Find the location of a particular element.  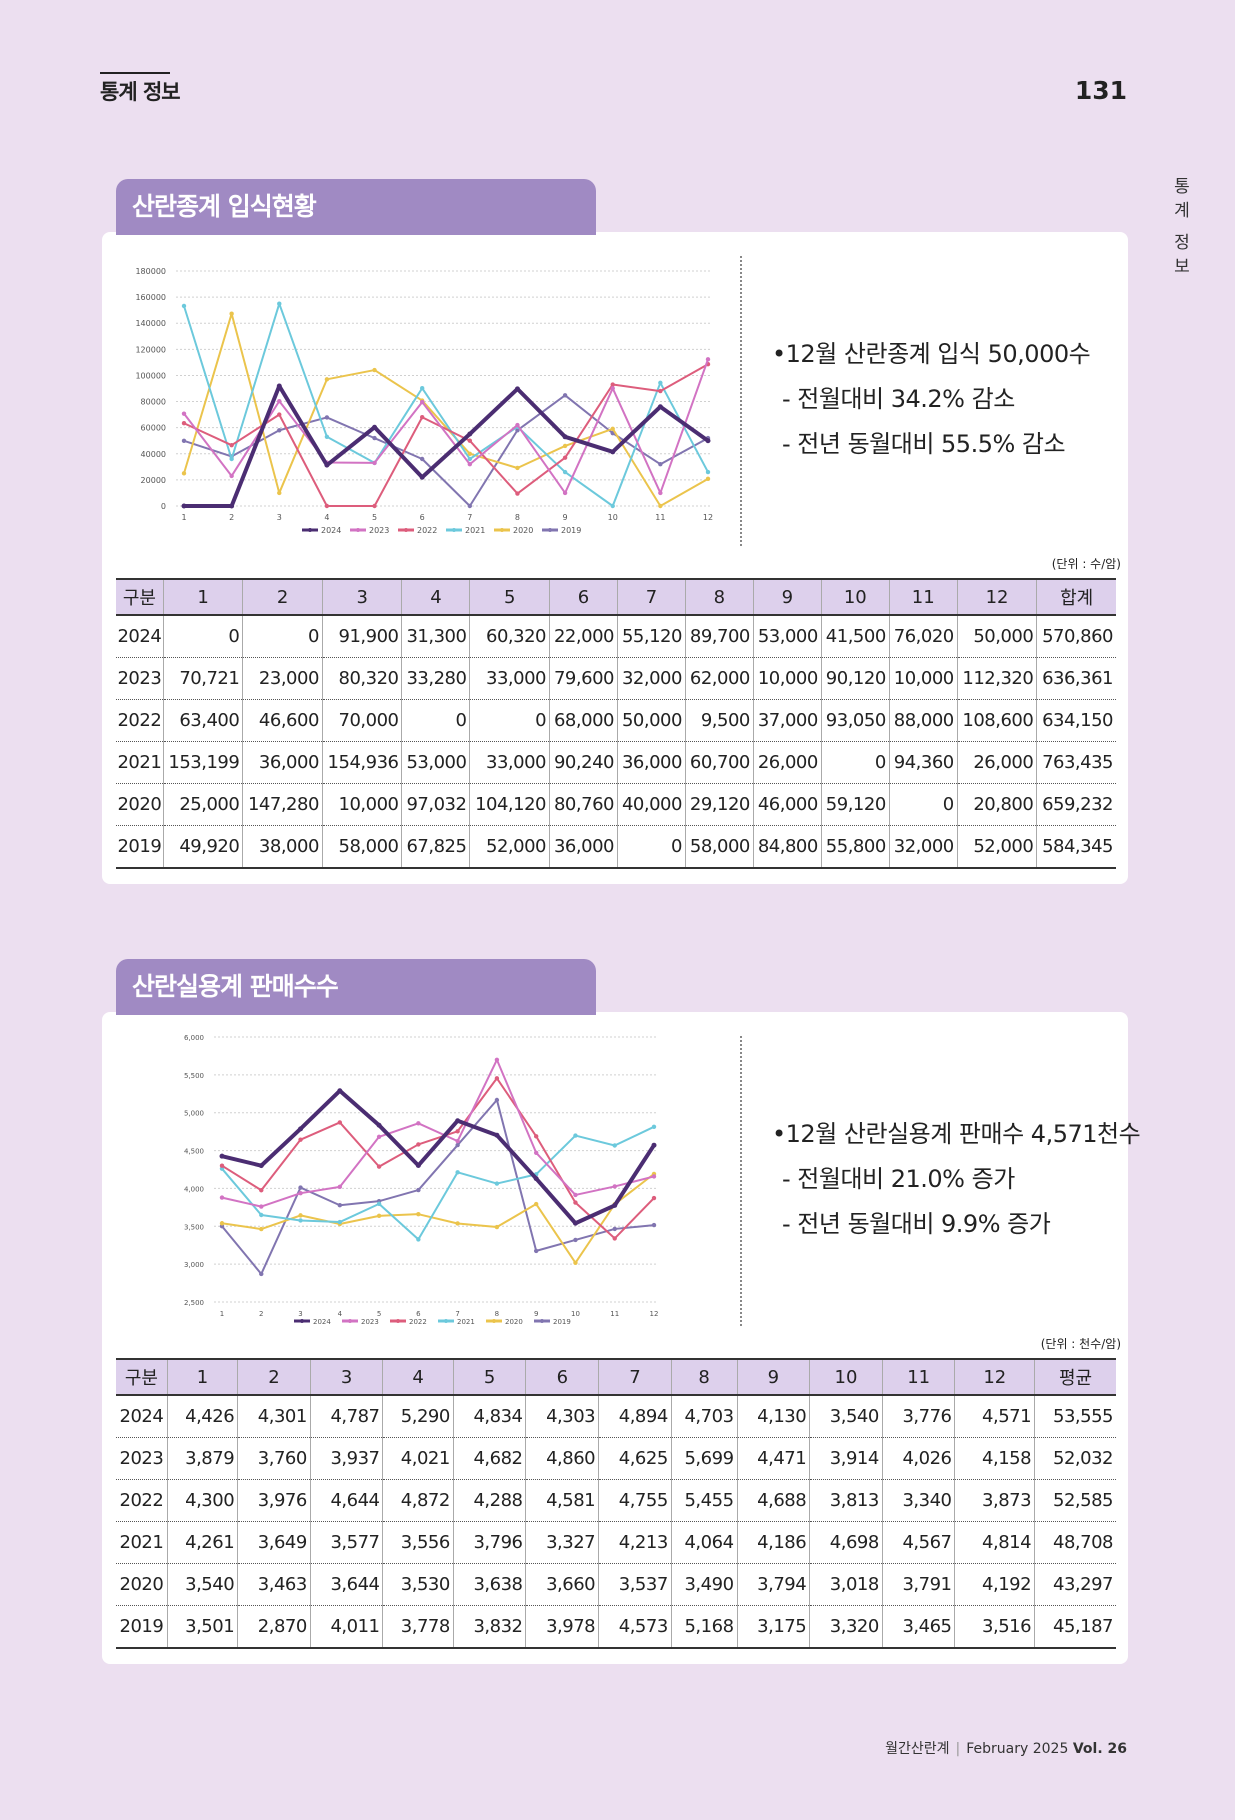

table-cell: 60,700 is located at coordinates (719, 762).